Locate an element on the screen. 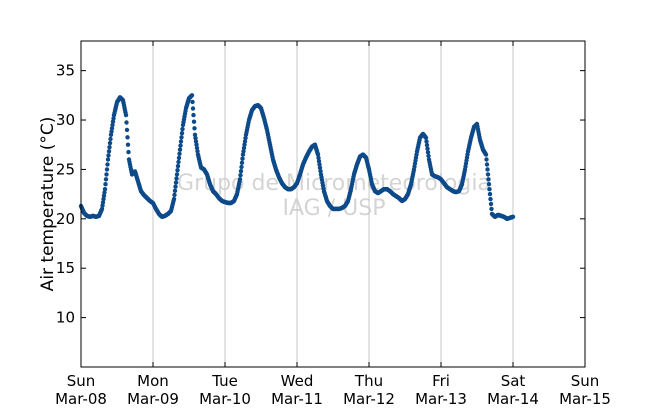 The height and width of the screenshot is (413, 650). y-tick-label: 15 is located at coordinates (65, 268).